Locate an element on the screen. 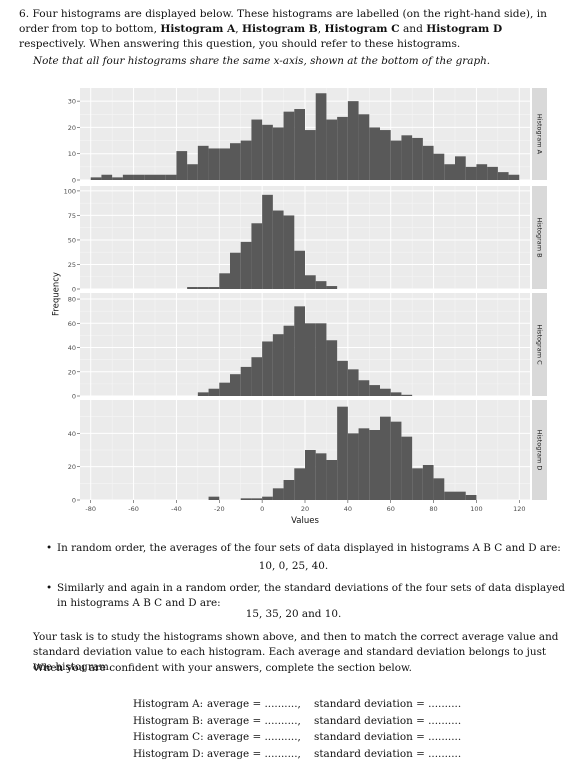 Image resolution: width=587 pixels, height=772 pixels. answer-label: Histogram D: is located at coordinates (168, 754).